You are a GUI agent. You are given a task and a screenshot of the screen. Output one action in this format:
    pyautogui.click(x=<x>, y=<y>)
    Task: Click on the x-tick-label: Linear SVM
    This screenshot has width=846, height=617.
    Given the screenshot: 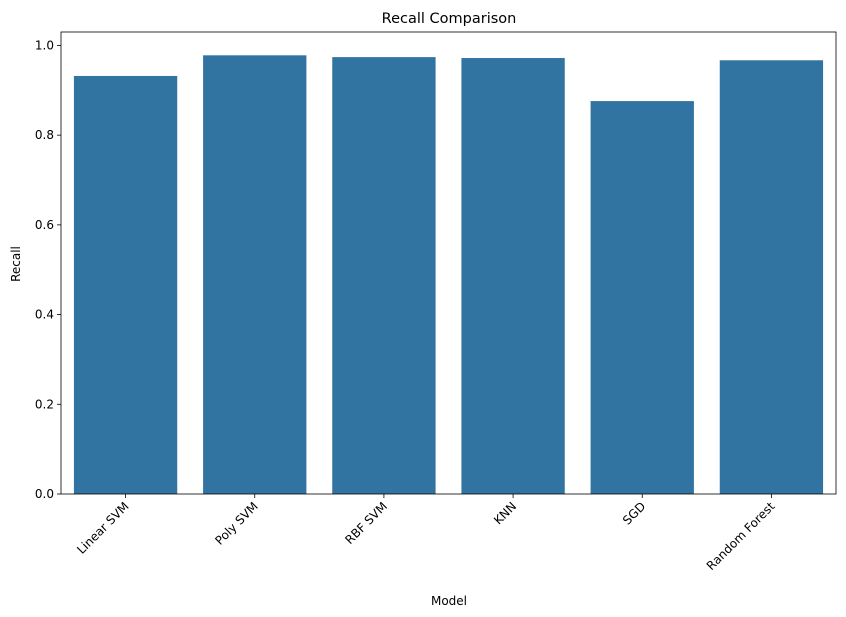 What is the action you would take?
    pyautogui.click(x=102, y=527)
    